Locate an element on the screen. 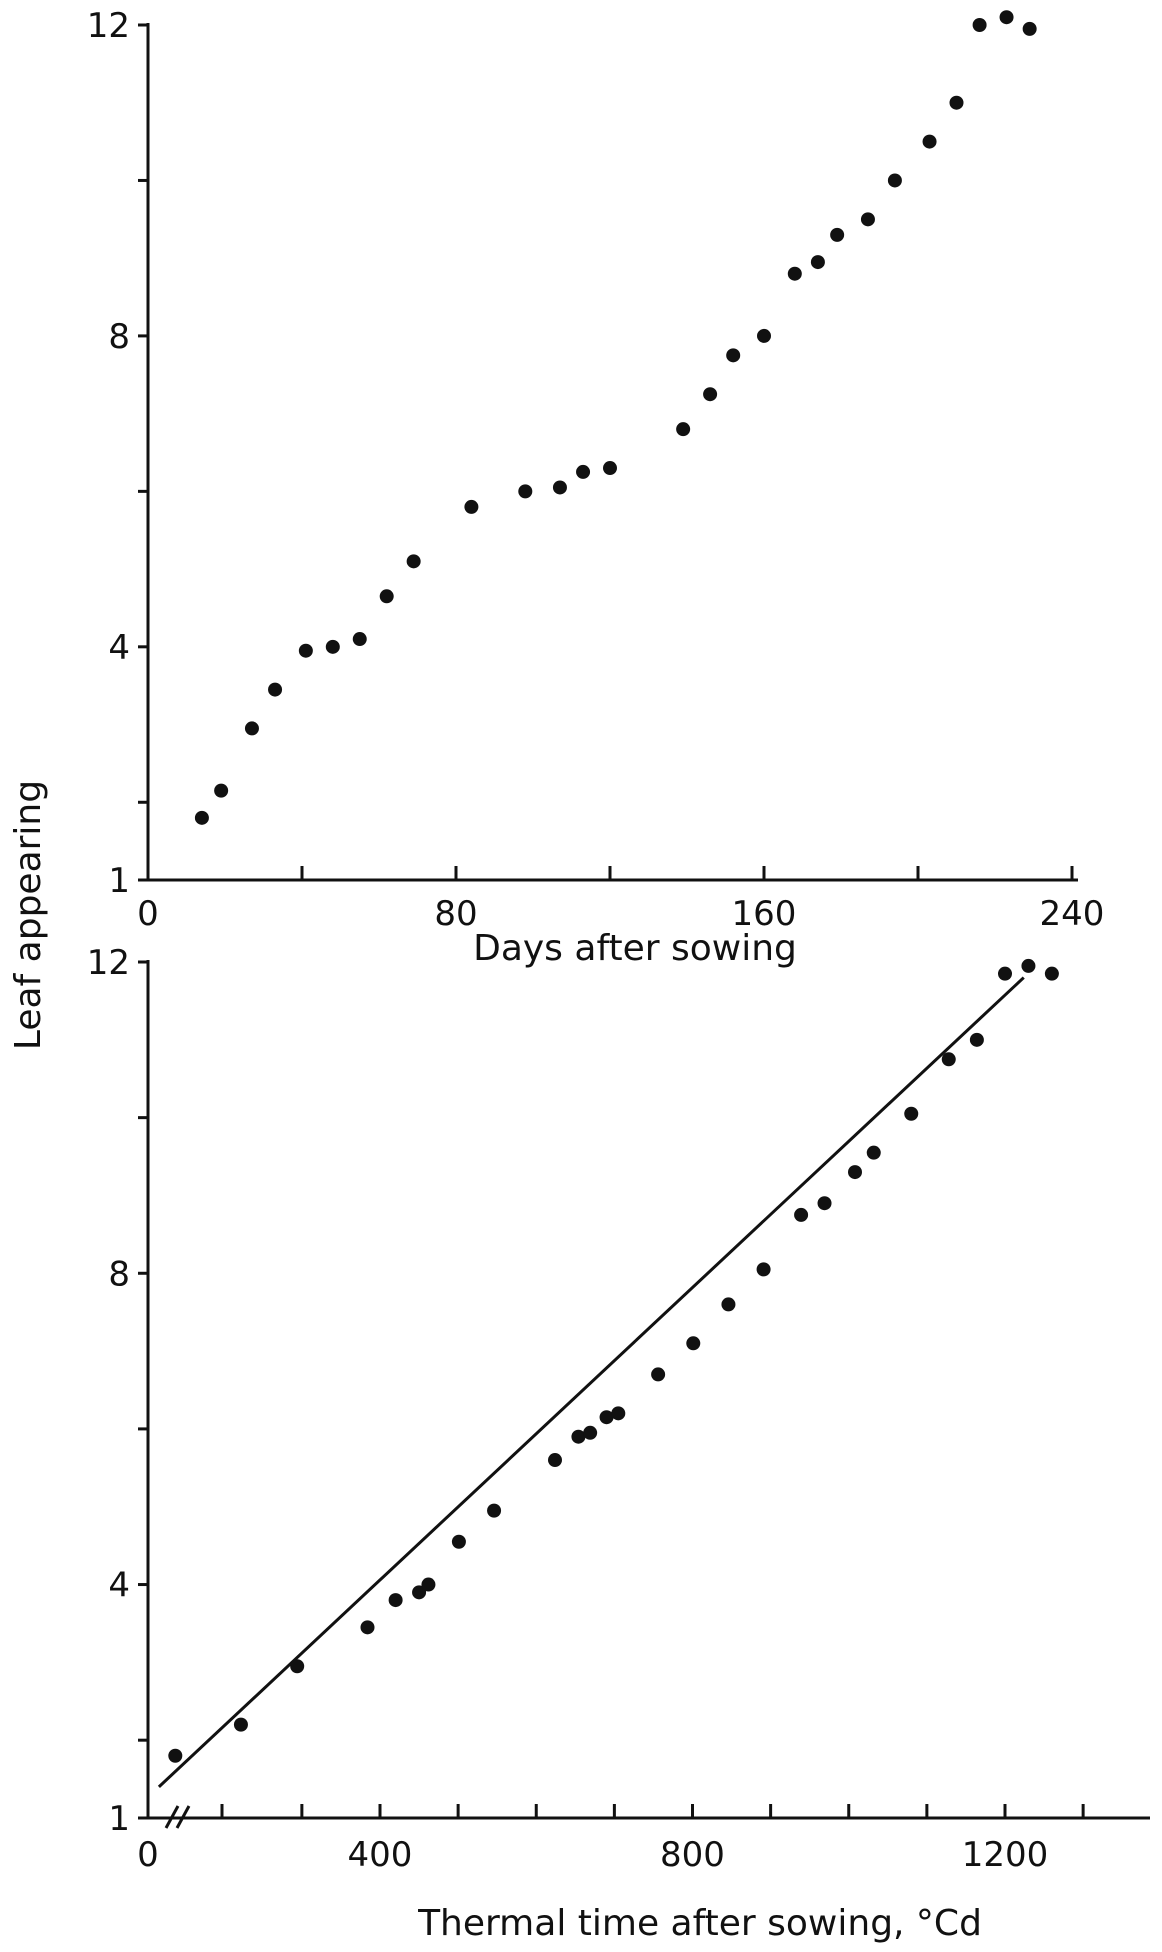 This screenshot has height=1952, width=1162. top-y-tick-label-8: 8 is located at coordinates (119, 337).